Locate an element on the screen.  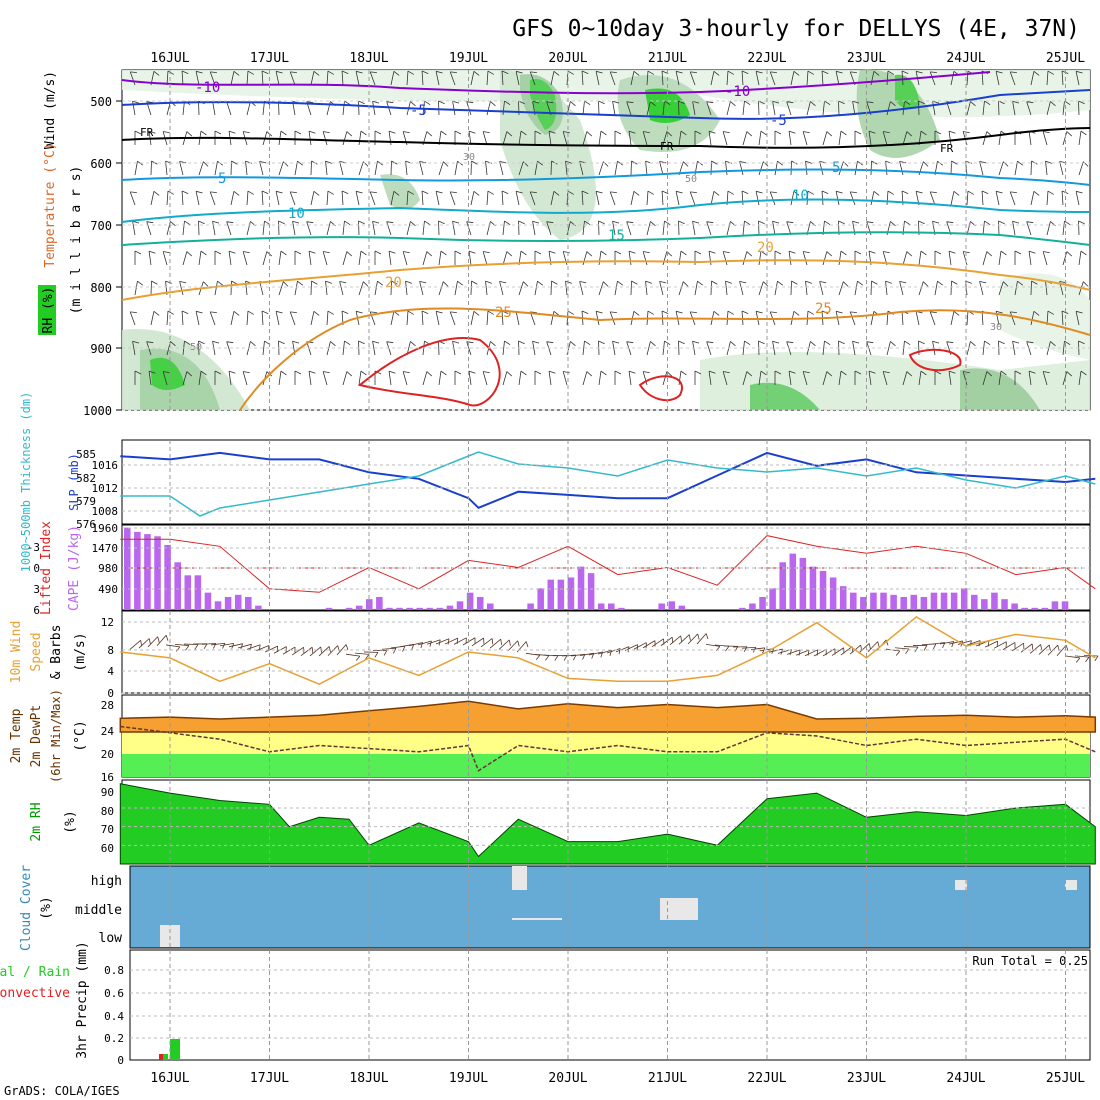
precip-ylabel-1: tal / Rain is located at coordinates (35, 972).